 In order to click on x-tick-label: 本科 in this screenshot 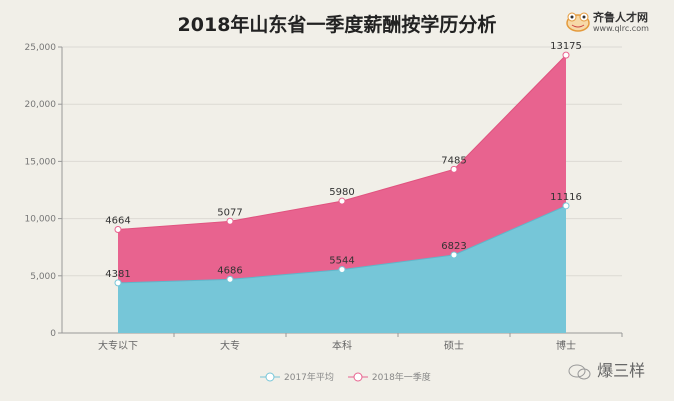, I will do `click(342, 345)`.